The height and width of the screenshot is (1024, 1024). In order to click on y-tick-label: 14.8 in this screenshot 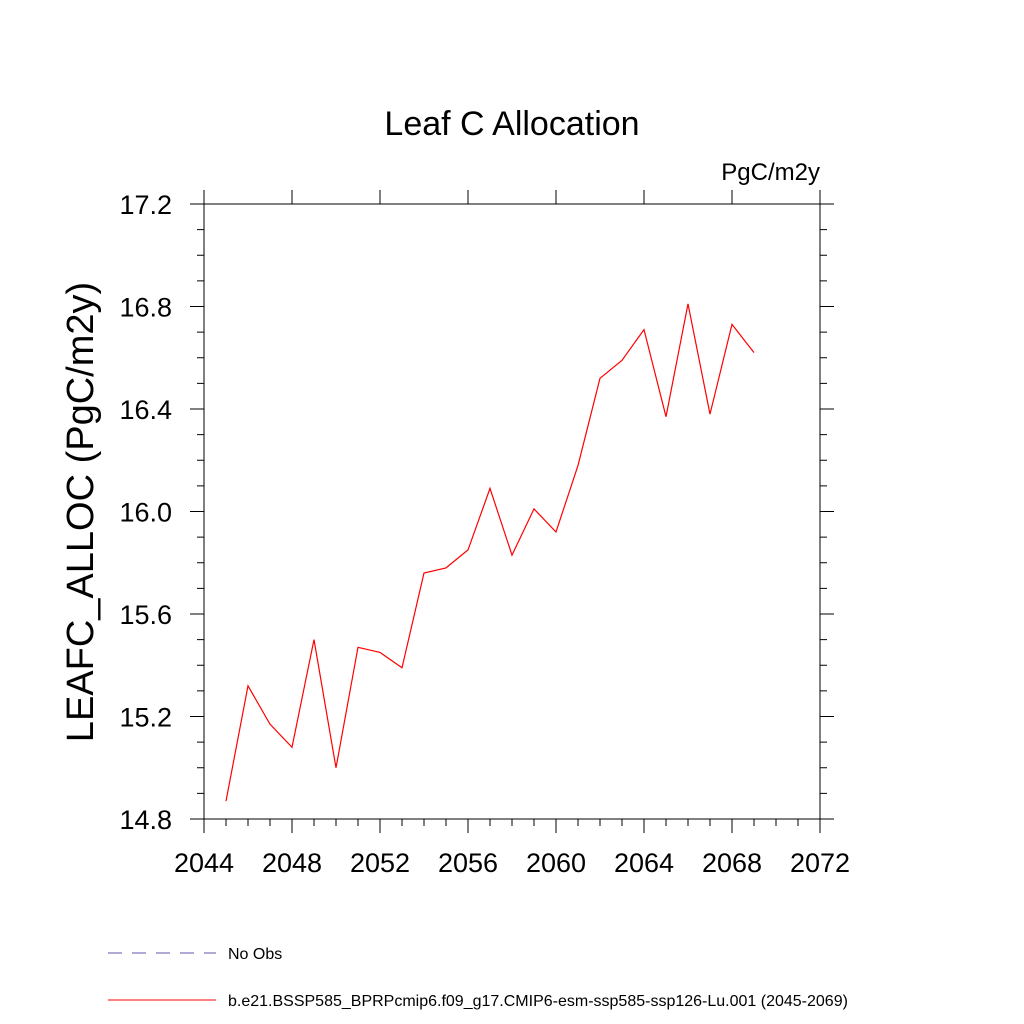, I will do `click(145, 820)`.